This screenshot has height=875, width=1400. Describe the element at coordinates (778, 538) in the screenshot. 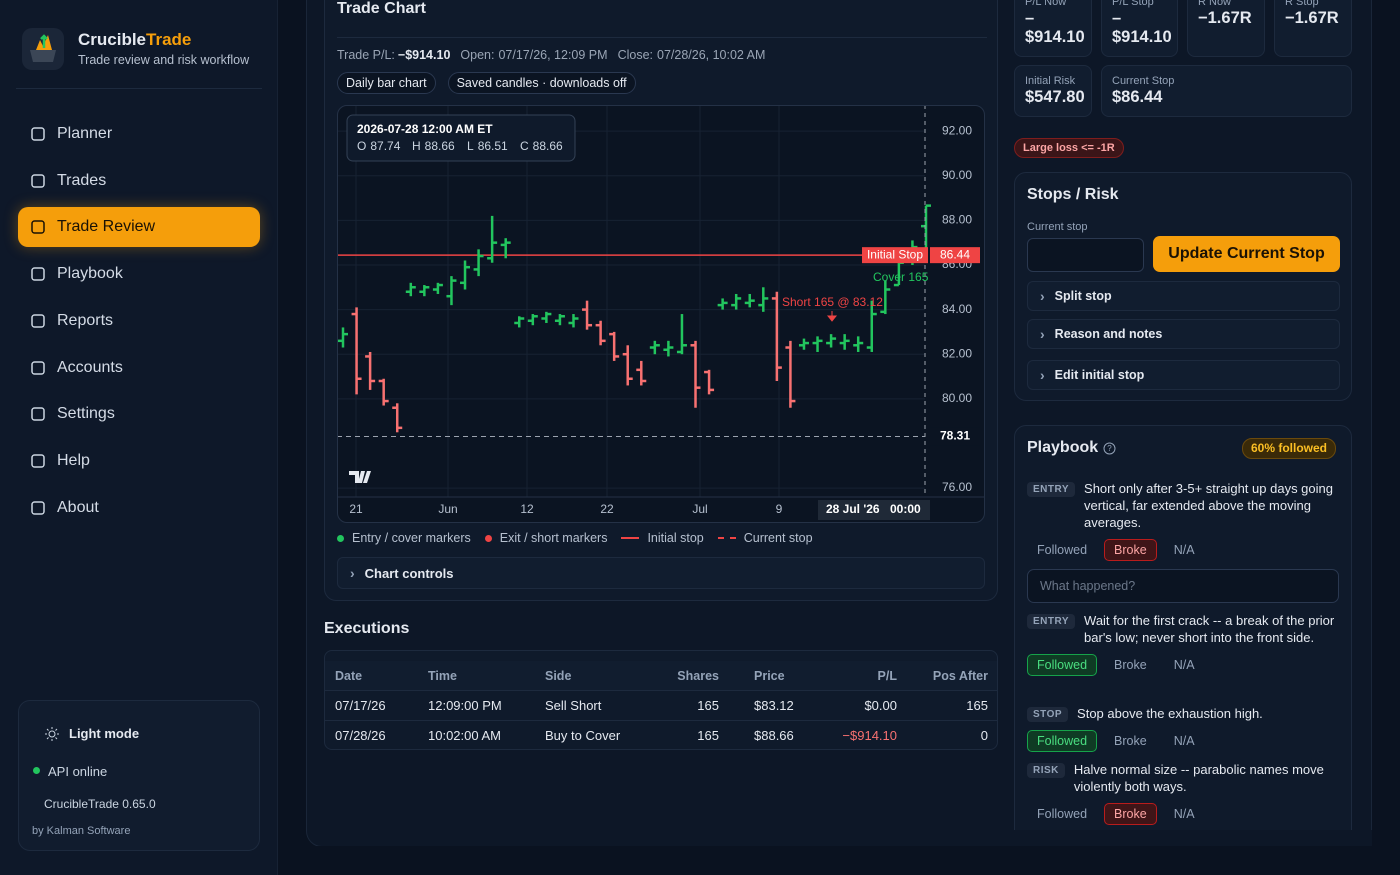

I see `legend-label: Current stop` at that location.